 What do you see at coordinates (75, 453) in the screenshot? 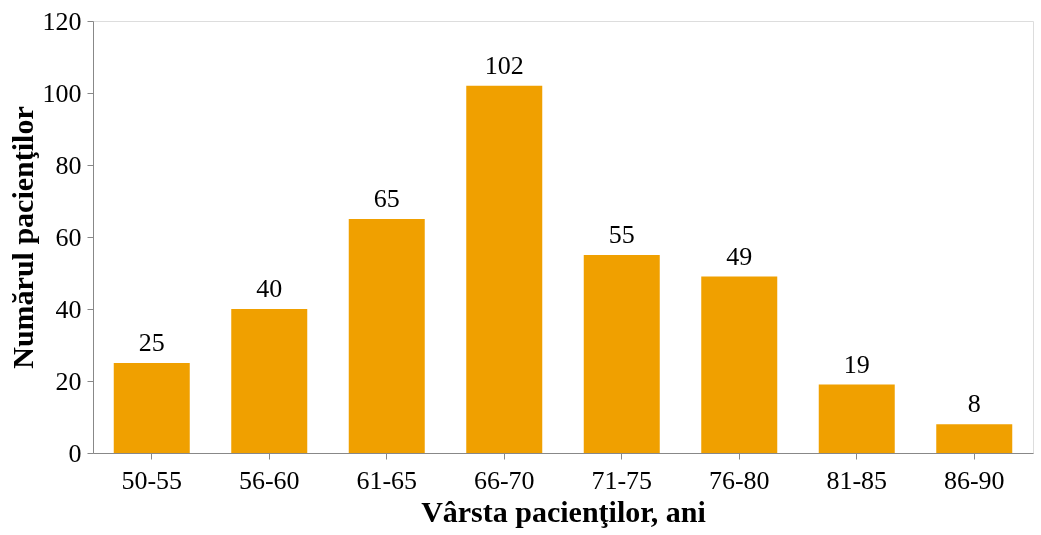
I see `y-tick-label: 0` at bounding box center [75, 453].